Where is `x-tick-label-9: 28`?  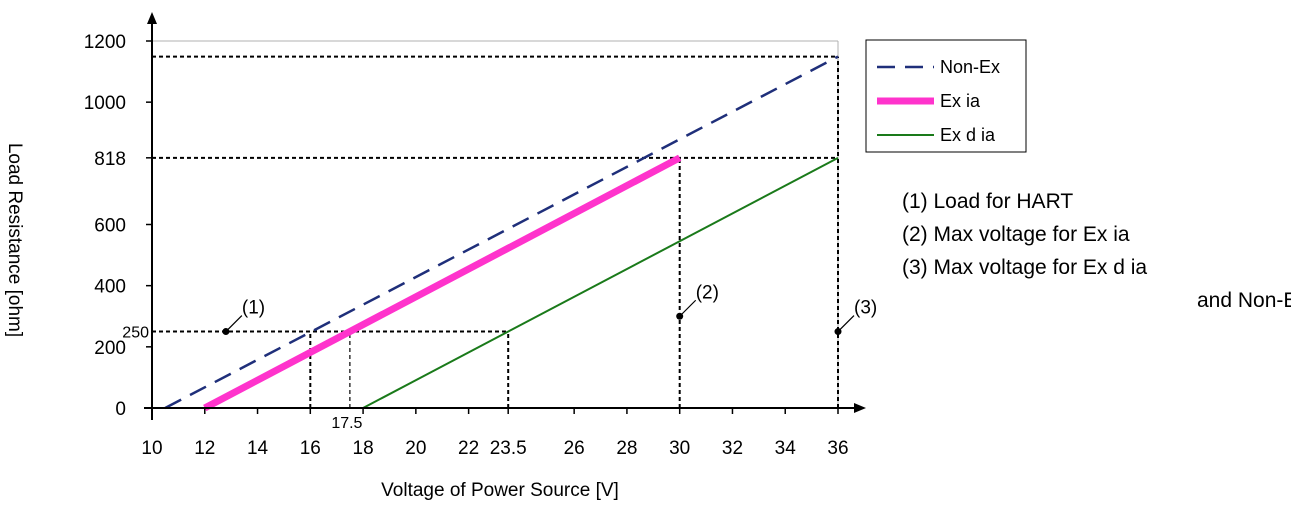
x-tick-label-9: 28 is located at coordinates (626, 448).